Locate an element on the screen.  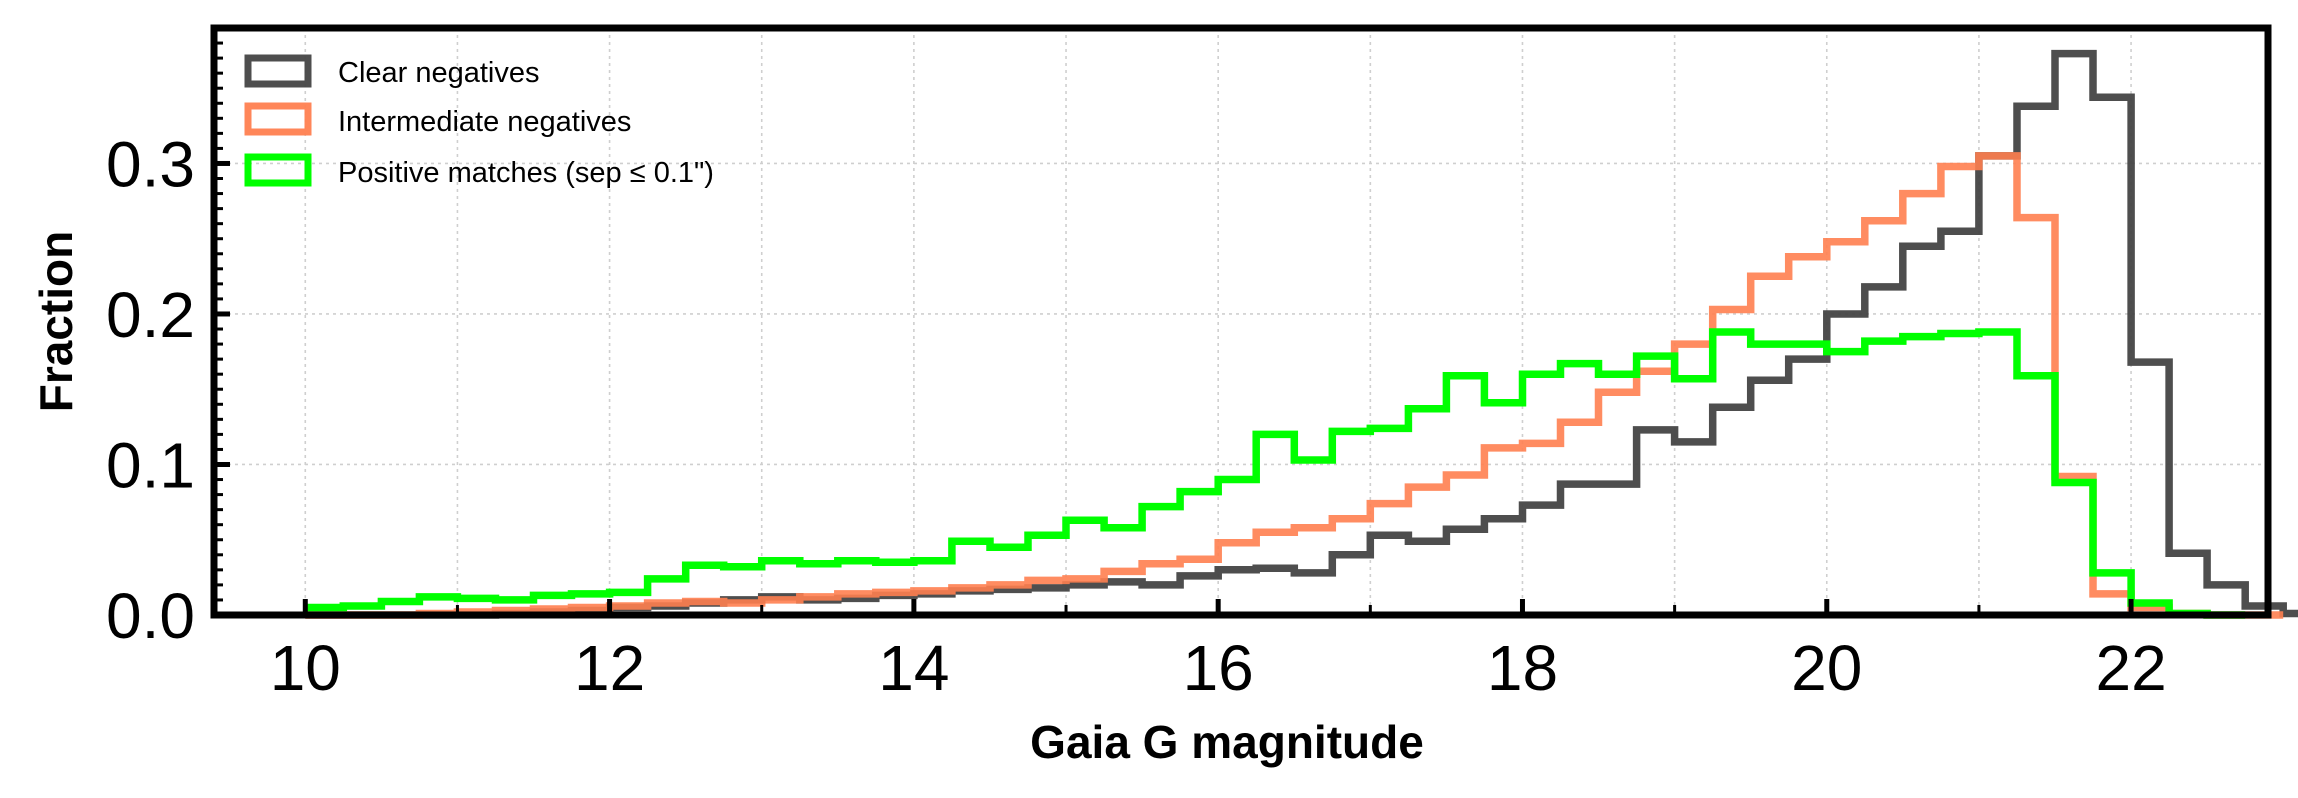
x-tick-label: 22 is located at coordinates (2130, 668).